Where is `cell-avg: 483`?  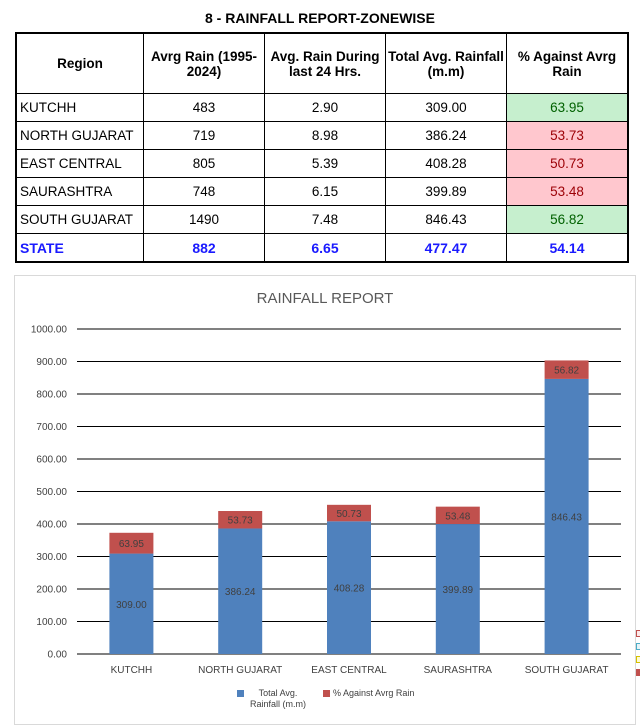 cell-avg: 483 is located at coordinates (204, 107).